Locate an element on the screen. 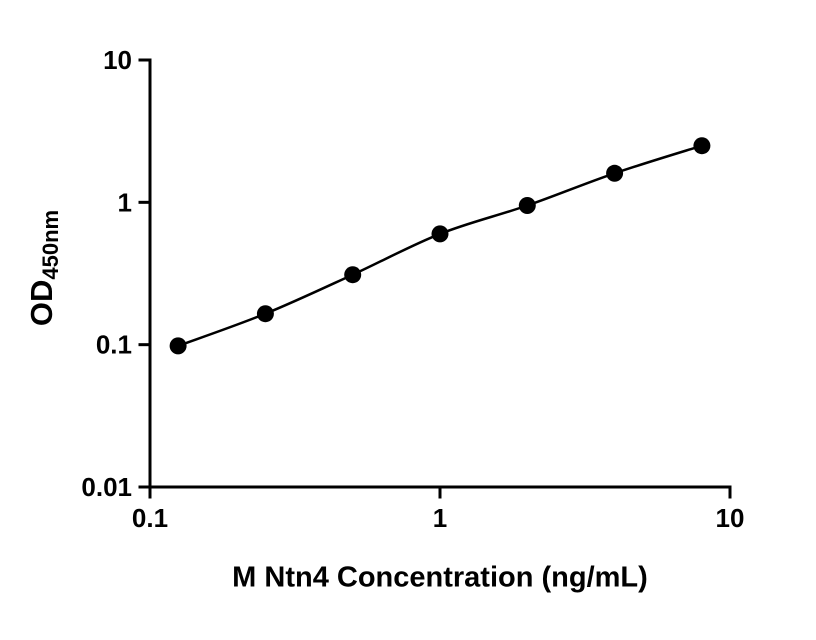 The width and height of the screenshot is (816, 640). x-tick-label: 1 is located at coordinates (440, 518).